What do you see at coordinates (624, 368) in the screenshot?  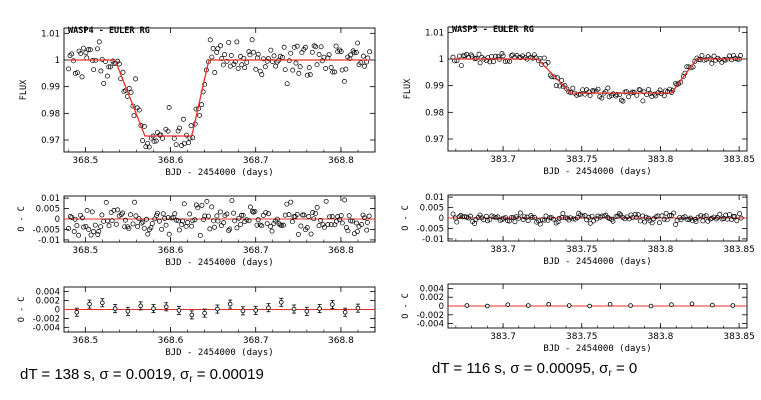 I see `wasp5-sigma-r-value: = 0` at bounding box center [624, 368].